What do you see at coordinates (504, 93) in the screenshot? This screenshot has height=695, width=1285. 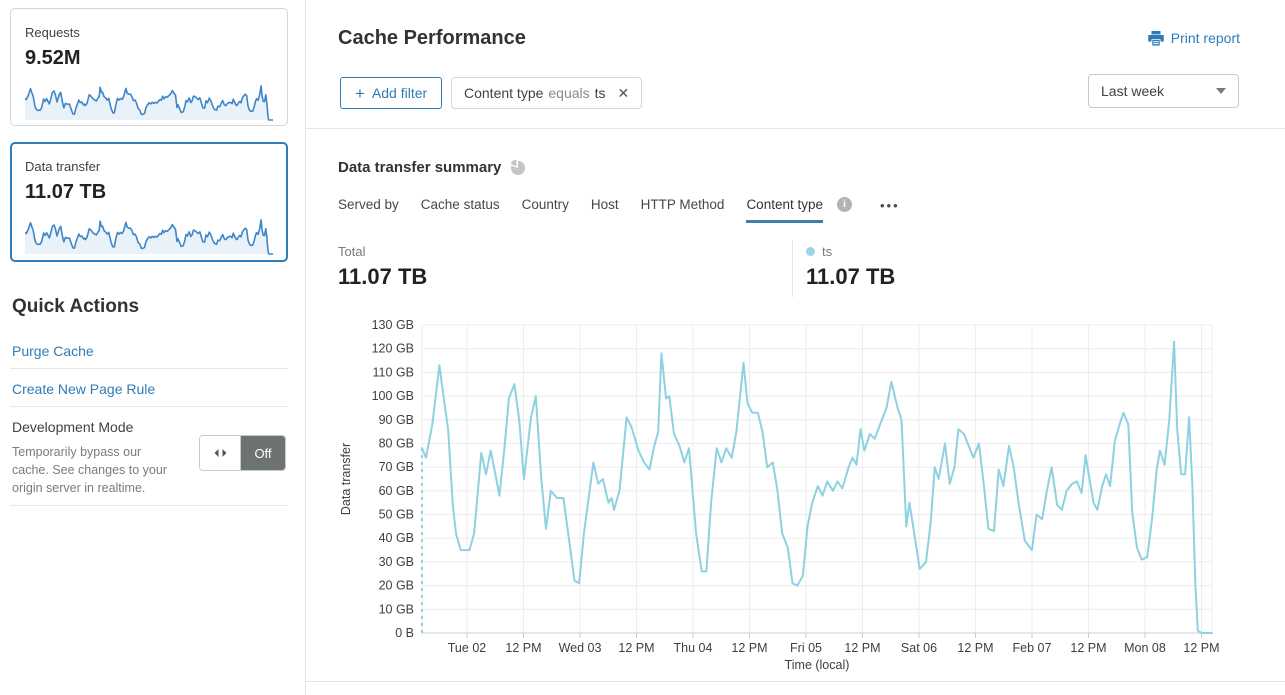 I see `filter-field: Content type` at bounding box center [504, 93].